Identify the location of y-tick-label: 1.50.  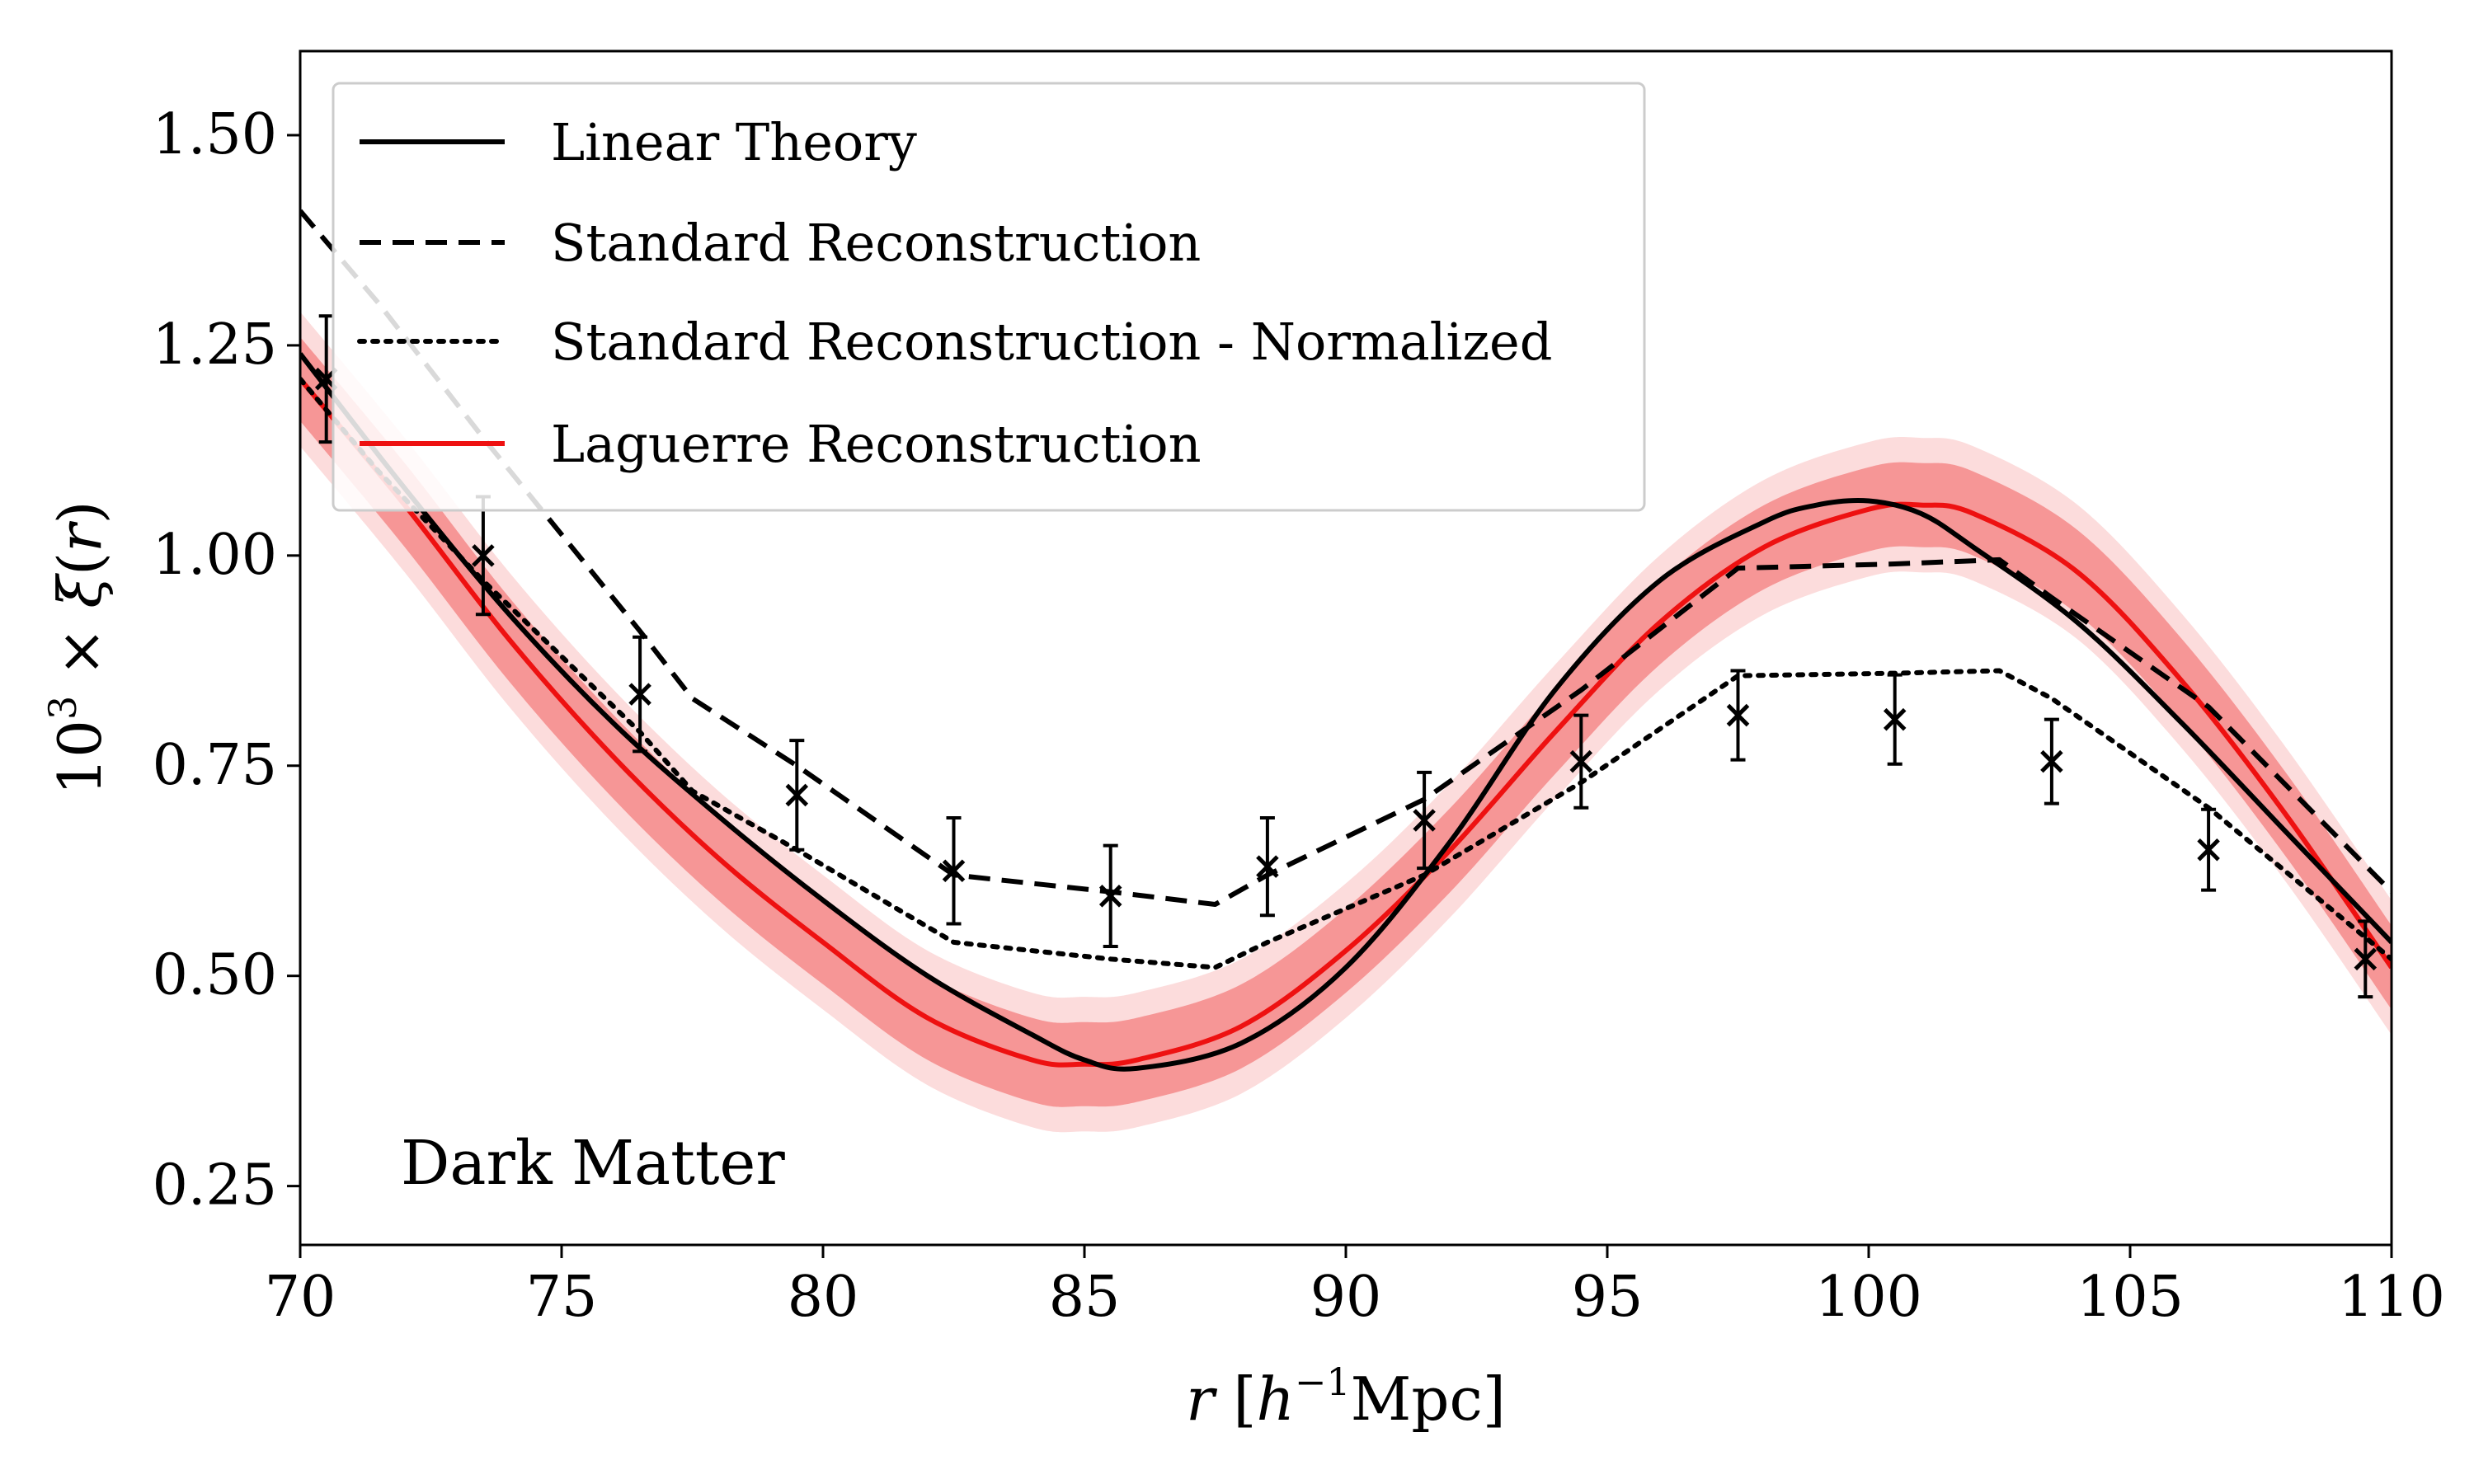
(215, 134).